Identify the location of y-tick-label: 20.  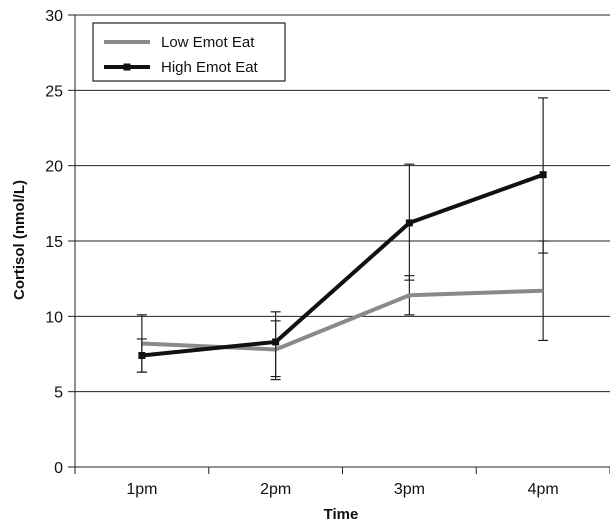
(54, 167).